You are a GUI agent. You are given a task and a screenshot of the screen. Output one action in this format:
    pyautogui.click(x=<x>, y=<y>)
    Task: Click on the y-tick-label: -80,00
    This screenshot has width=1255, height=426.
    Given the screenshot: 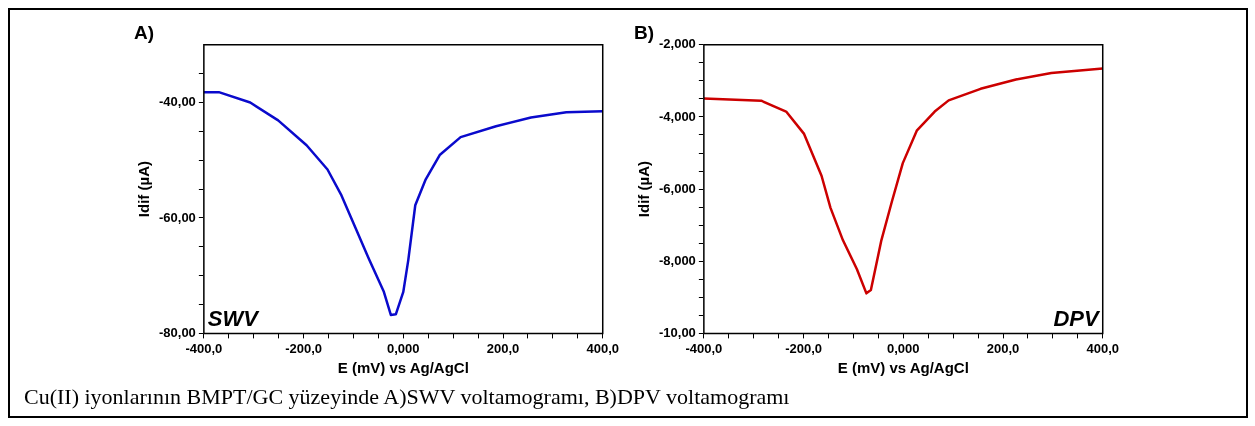 What is the action you would take?
    pyautogui.click(x=177, y=332)
    